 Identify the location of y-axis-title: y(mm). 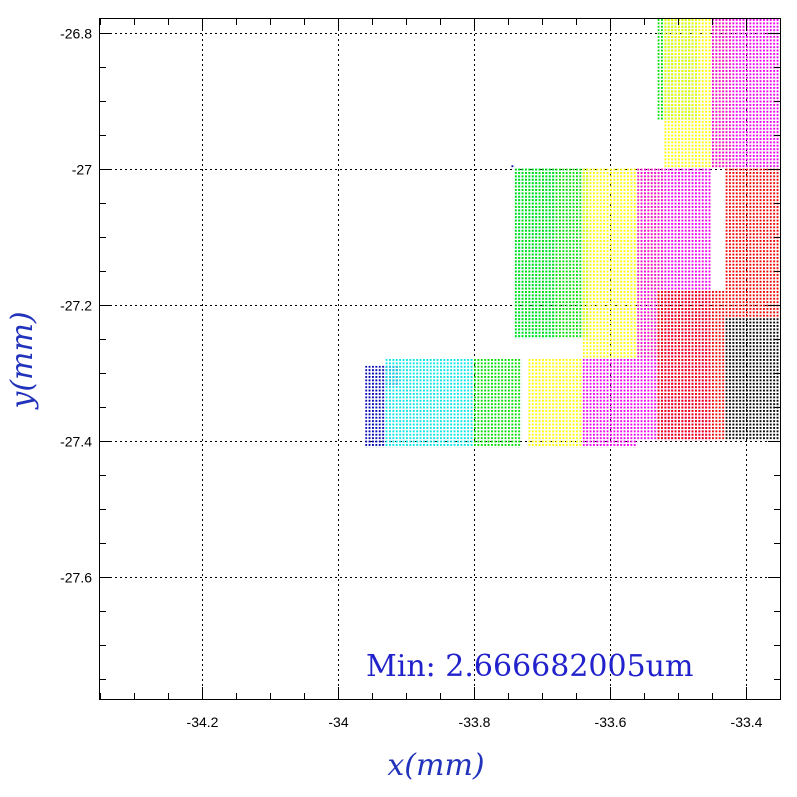
(22, 360).